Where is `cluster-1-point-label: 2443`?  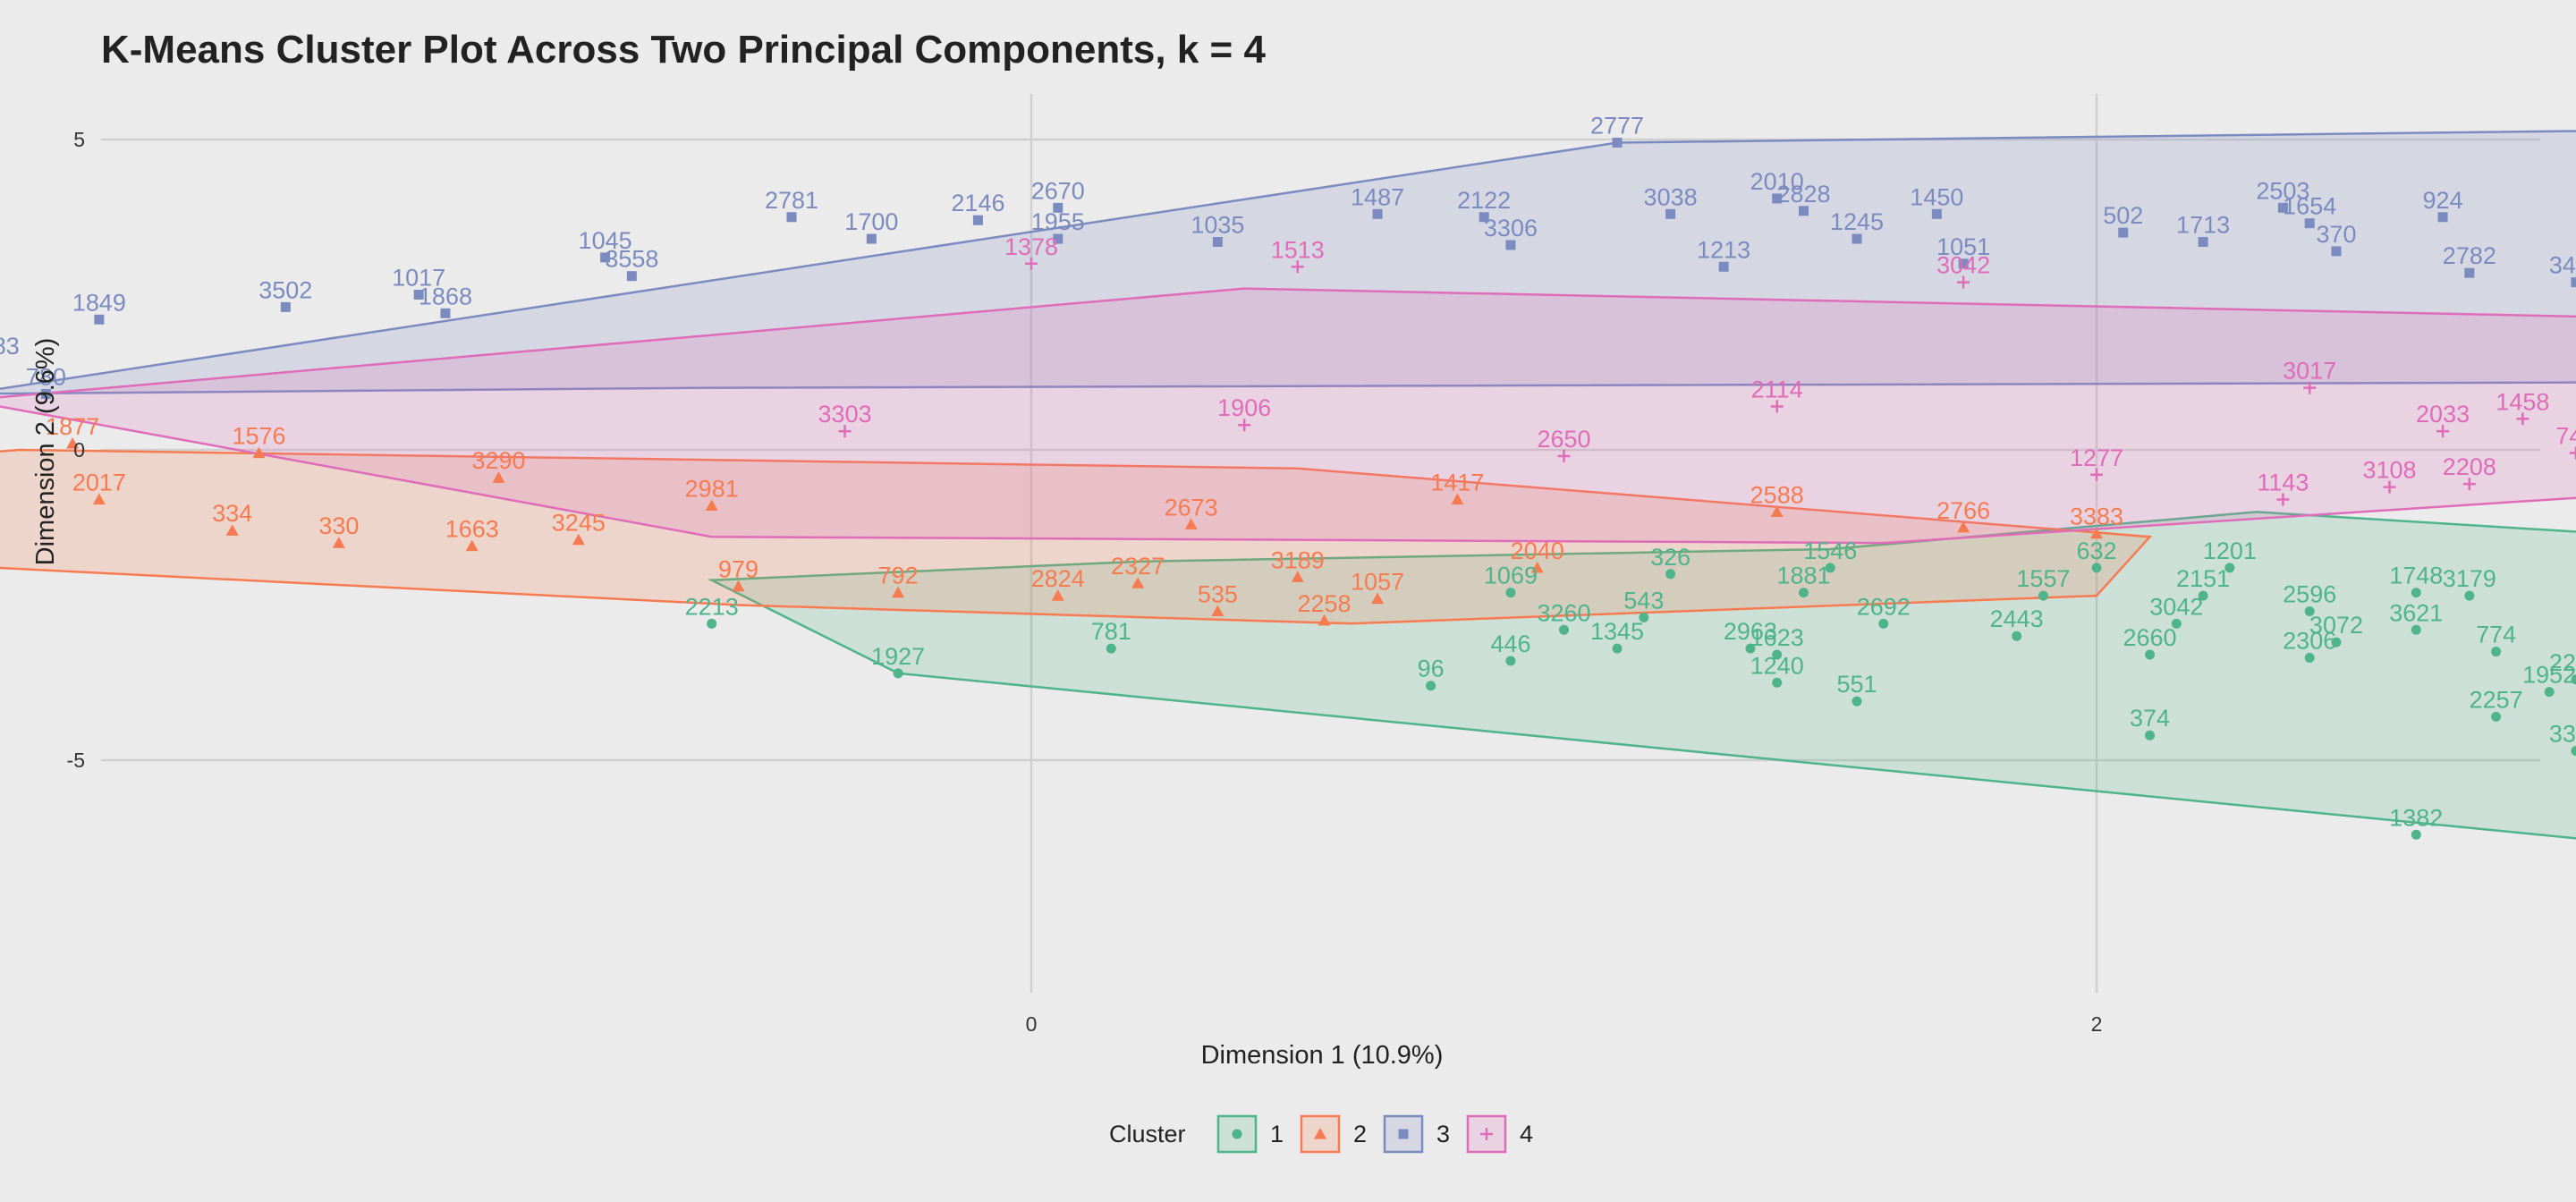
cluster-1-point-label: 2443 is located at coordinates (2017, 618).